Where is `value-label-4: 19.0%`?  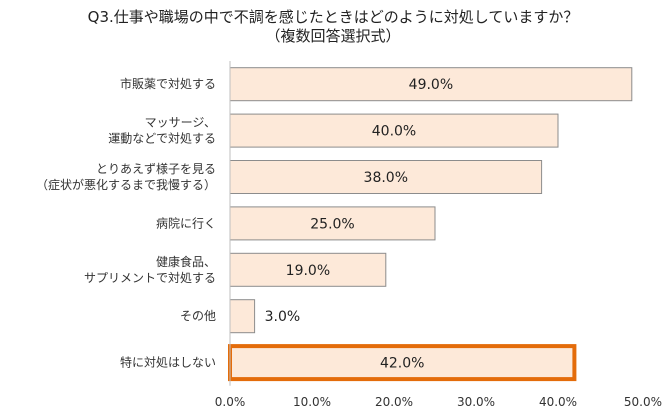 value-label-4: 19.0% is located at coordinates (308, 271).